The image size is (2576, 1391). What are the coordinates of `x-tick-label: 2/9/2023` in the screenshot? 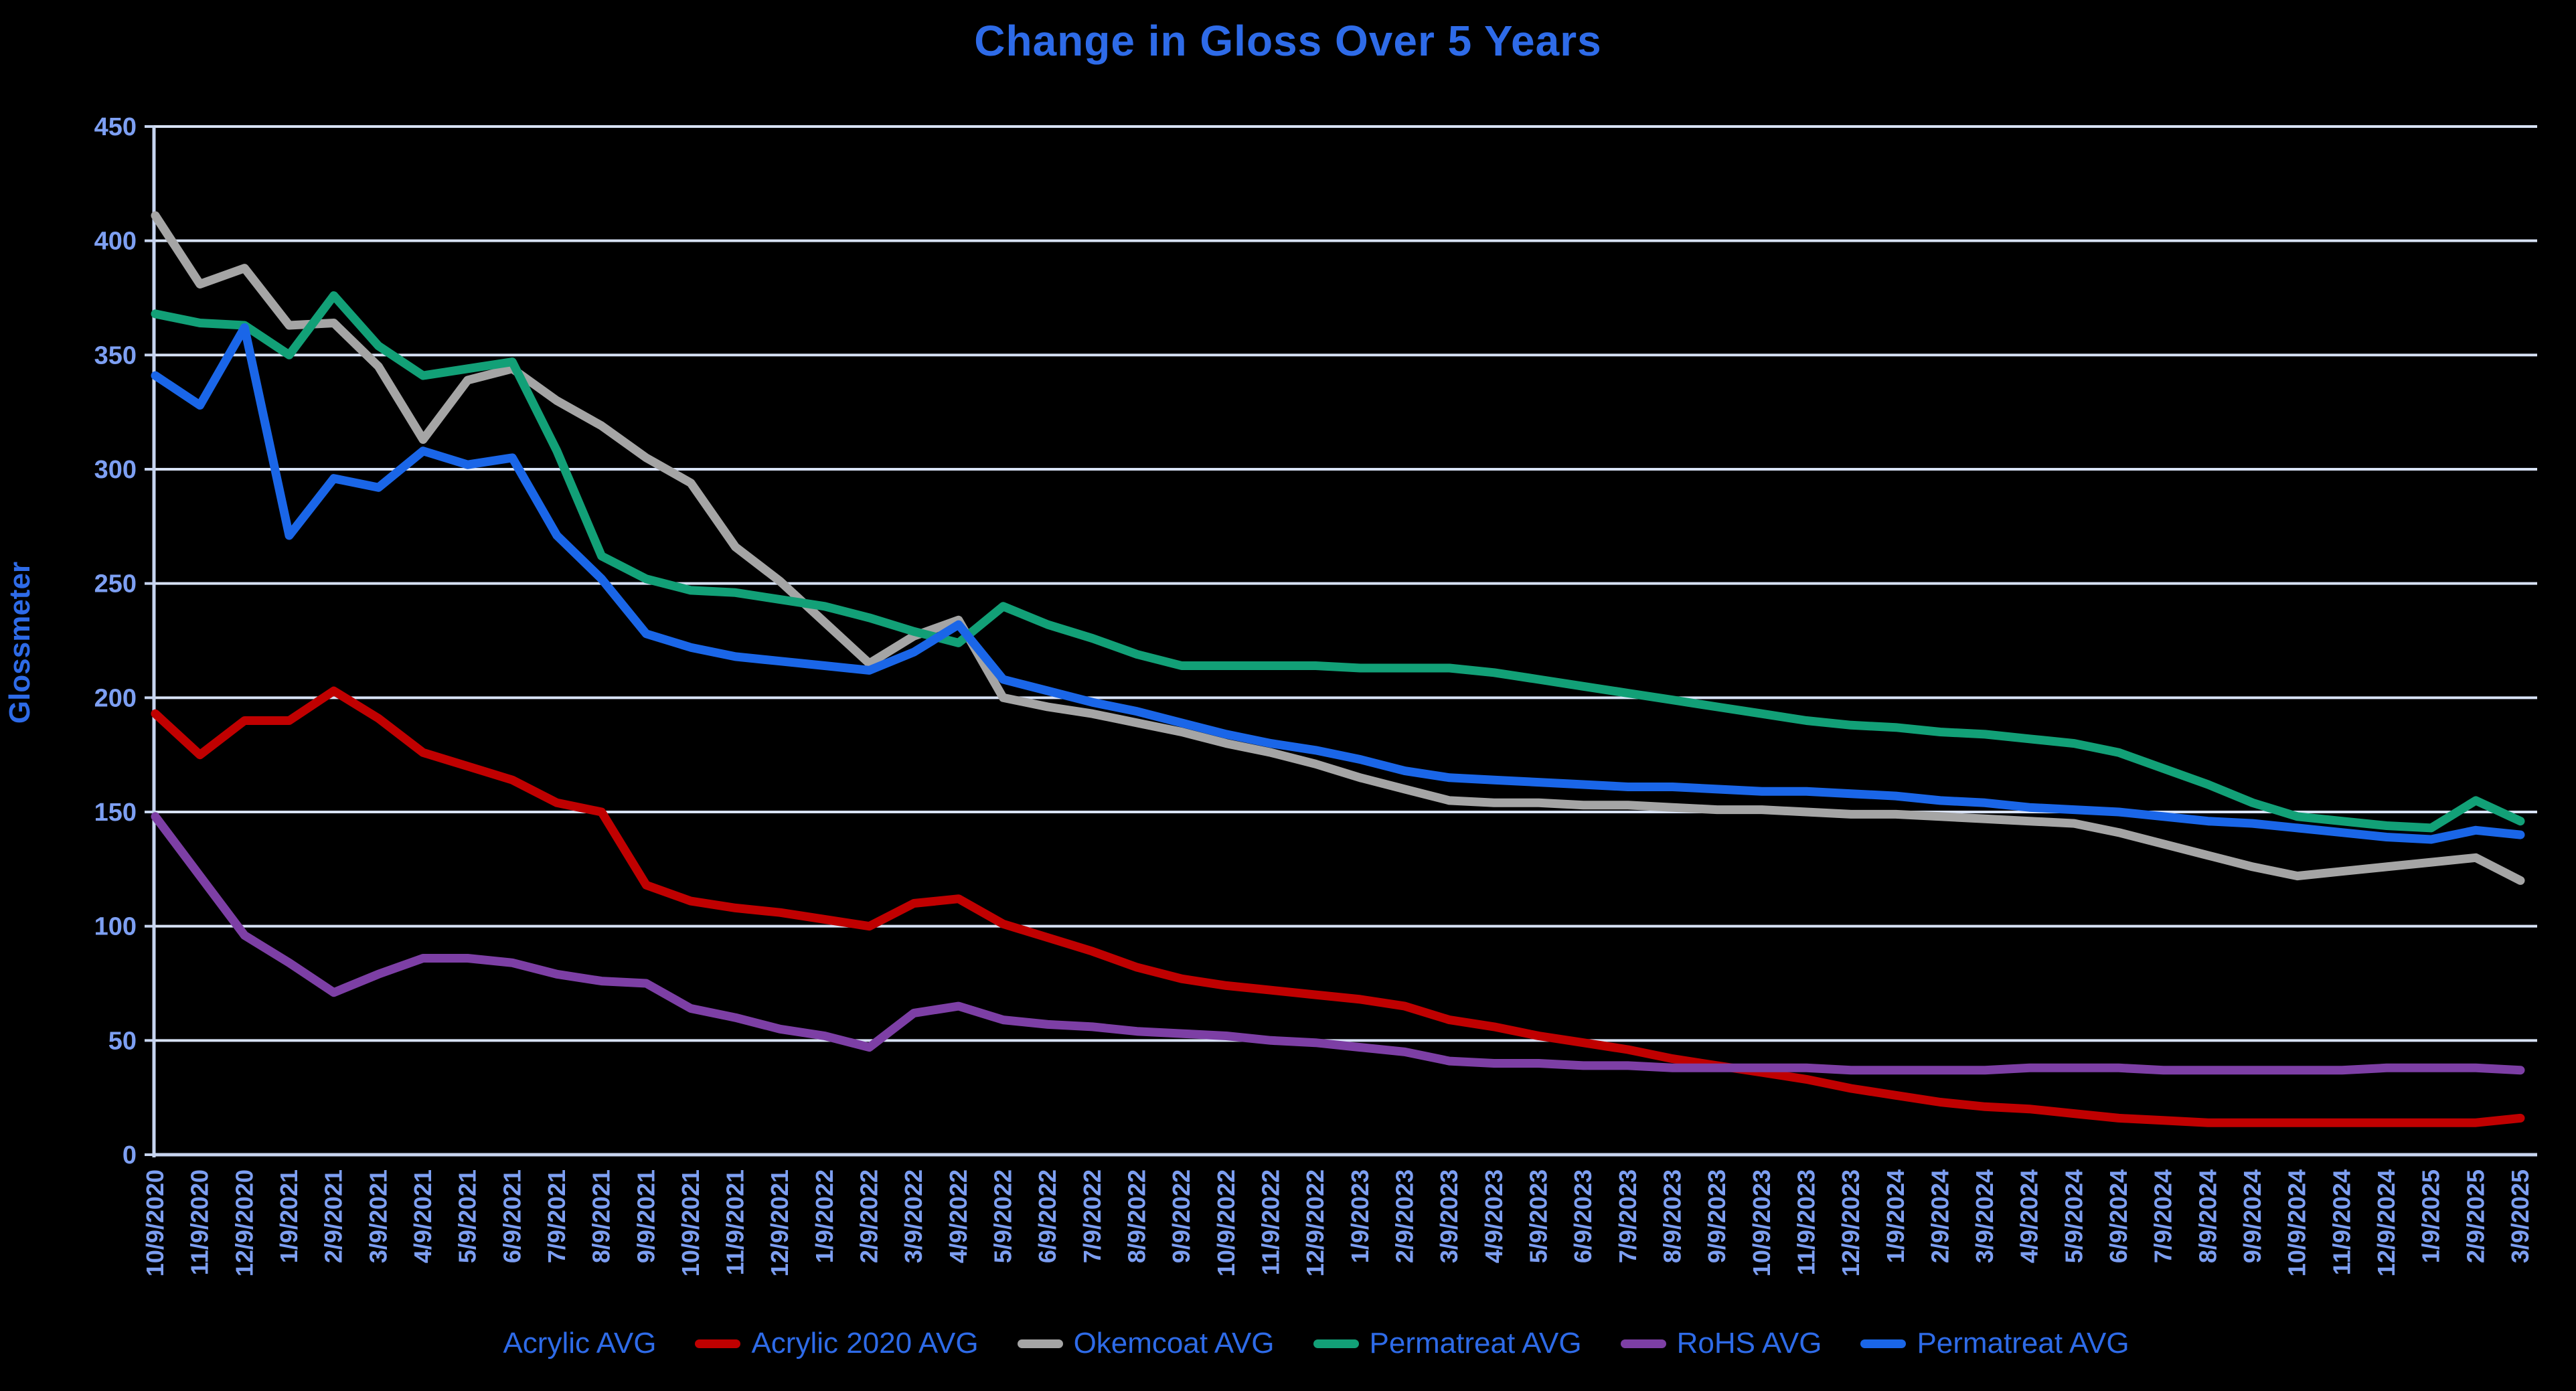 It's located at (1404, 1216).